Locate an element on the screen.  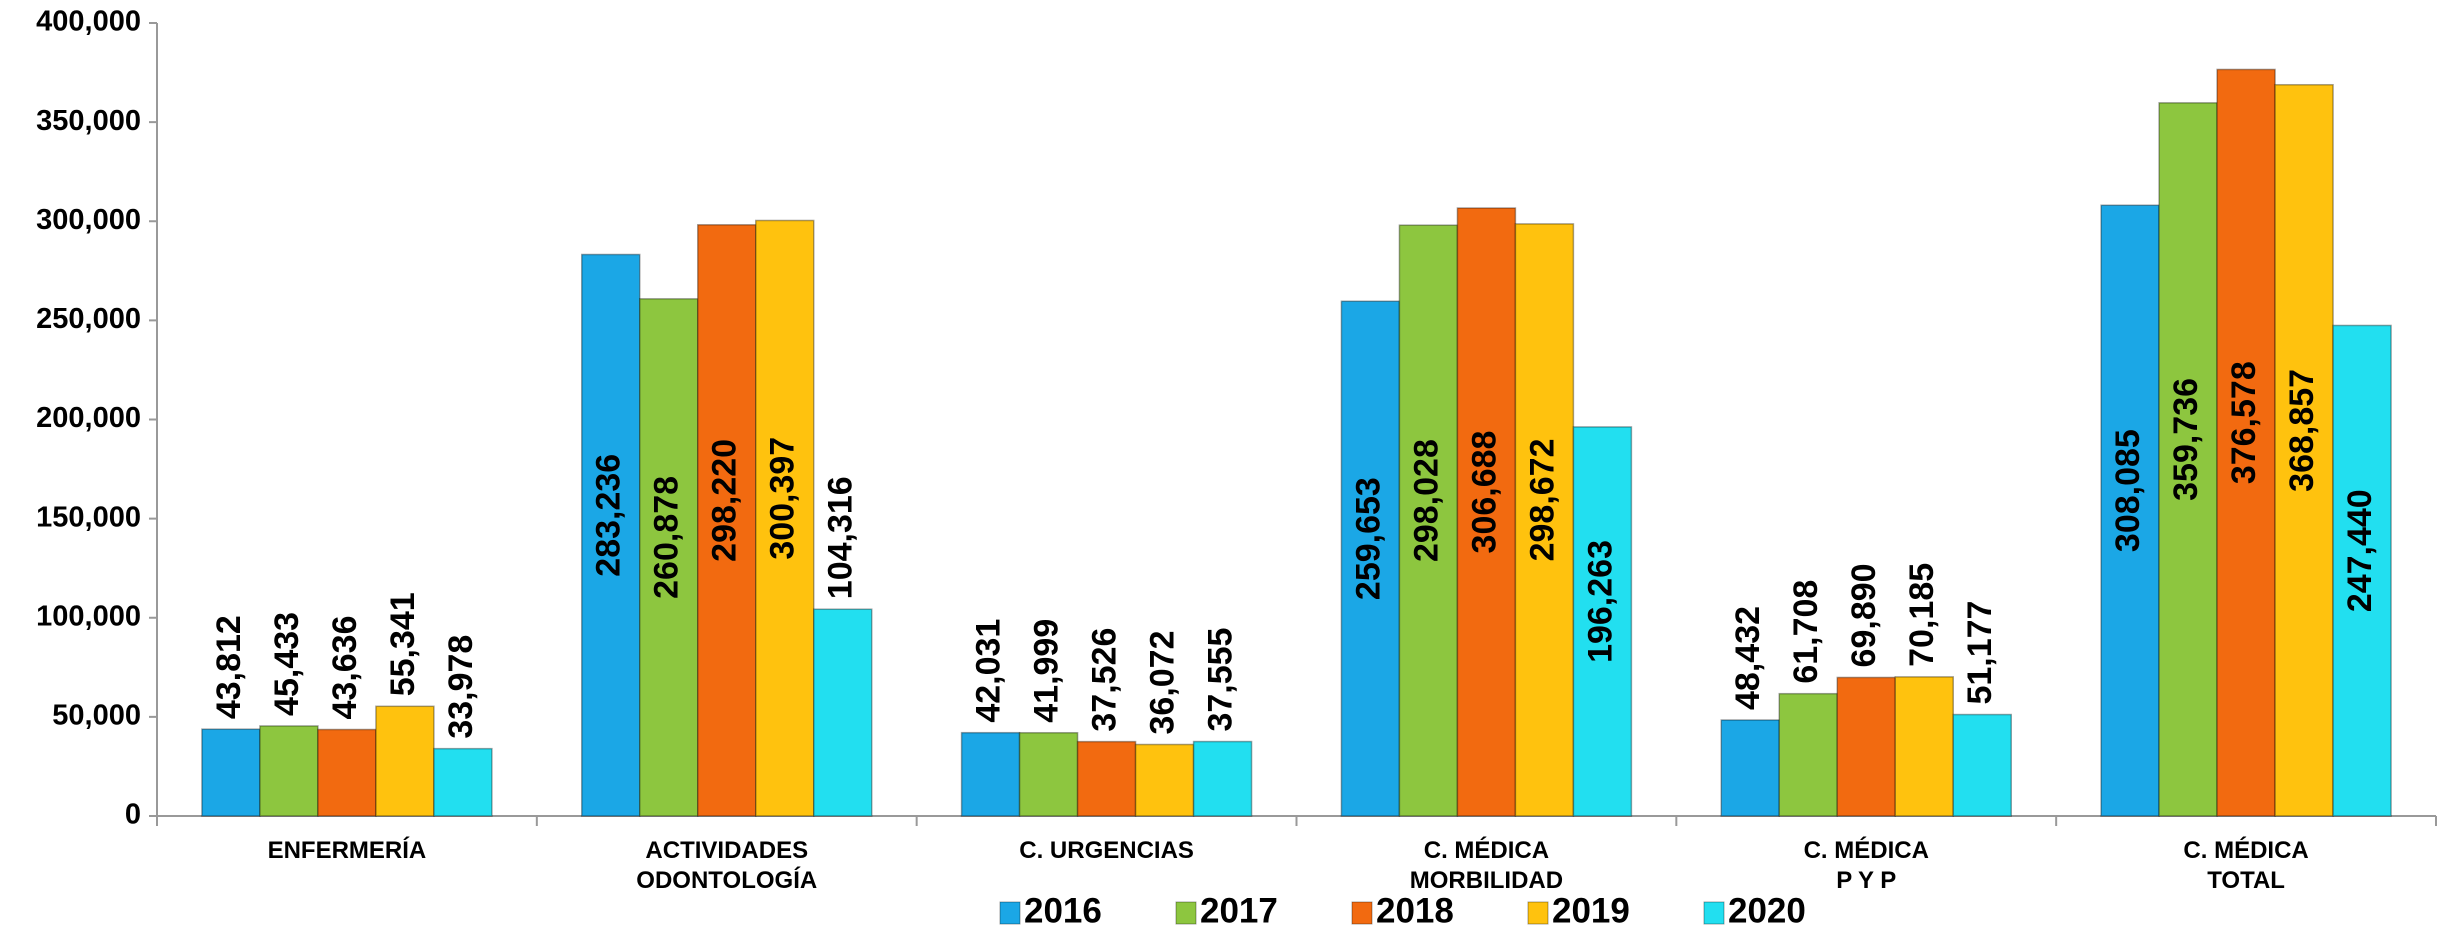
data-label: 359,736 is located at coordinates (2186, 439).